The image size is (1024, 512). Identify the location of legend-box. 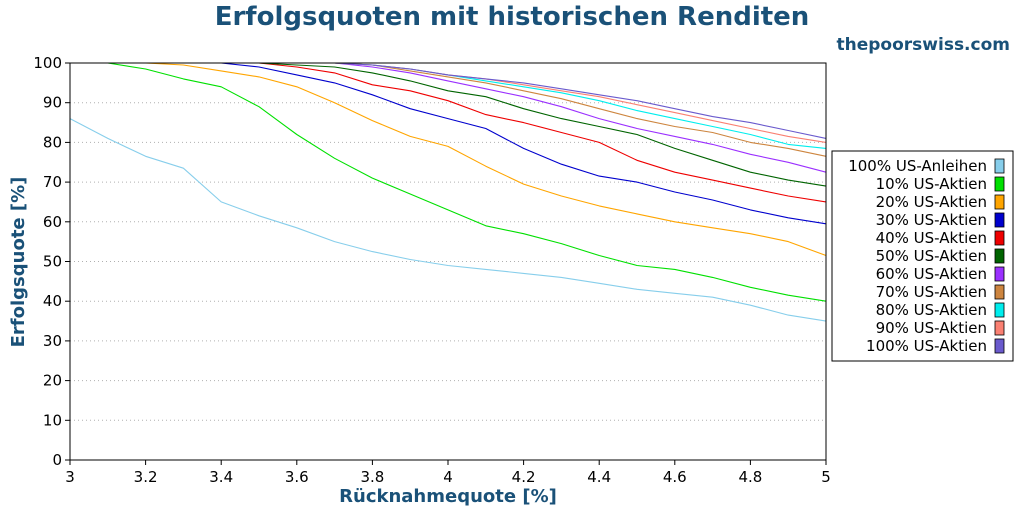
(922, 256).